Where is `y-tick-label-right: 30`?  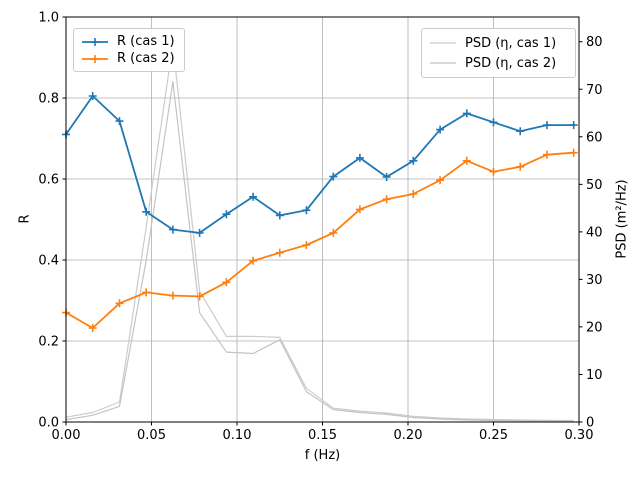
y-tick-label-right: 30 is located at coordinates (594, 280).